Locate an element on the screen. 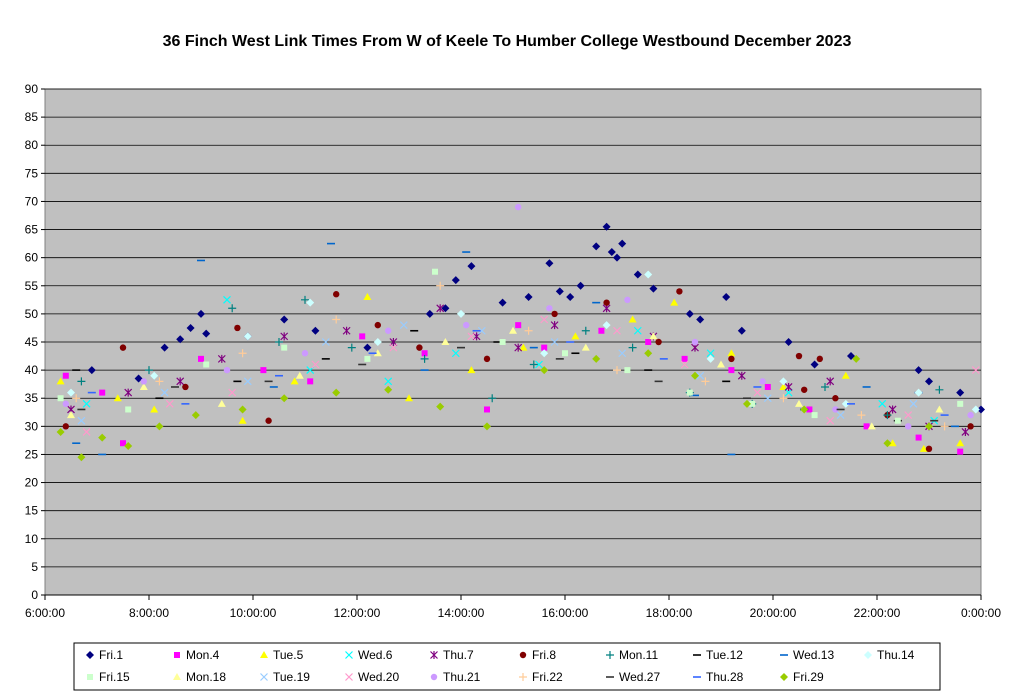  legend-label: Fri.8 is located at coordinates (544, 655).